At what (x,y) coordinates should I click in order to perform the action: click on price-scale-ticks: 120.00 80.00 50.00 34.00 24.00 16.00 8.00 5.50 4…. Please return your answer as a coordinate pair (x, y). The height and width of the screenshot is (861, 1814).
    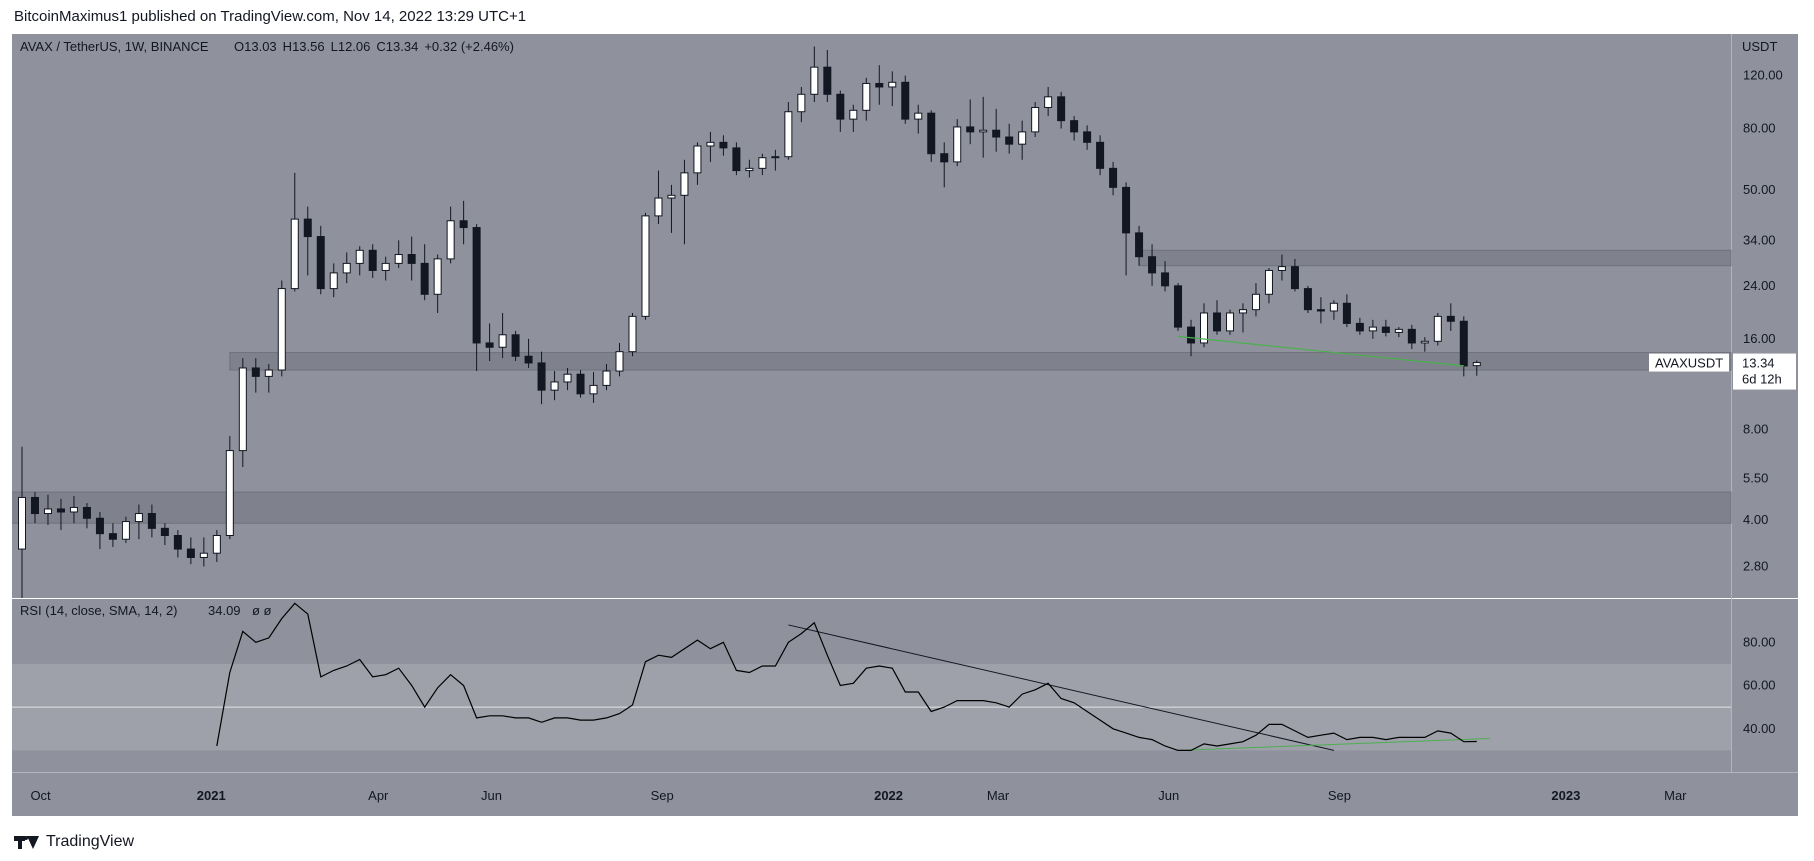
    Looking at the image, I should click on (1763, 321).